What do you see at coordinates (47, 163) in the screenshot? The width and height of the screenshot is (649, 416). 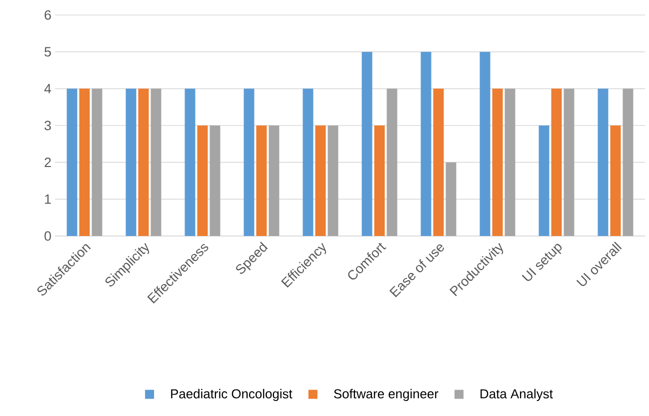 I see `y-tick-label: 2` at bounding box center [47, 163].